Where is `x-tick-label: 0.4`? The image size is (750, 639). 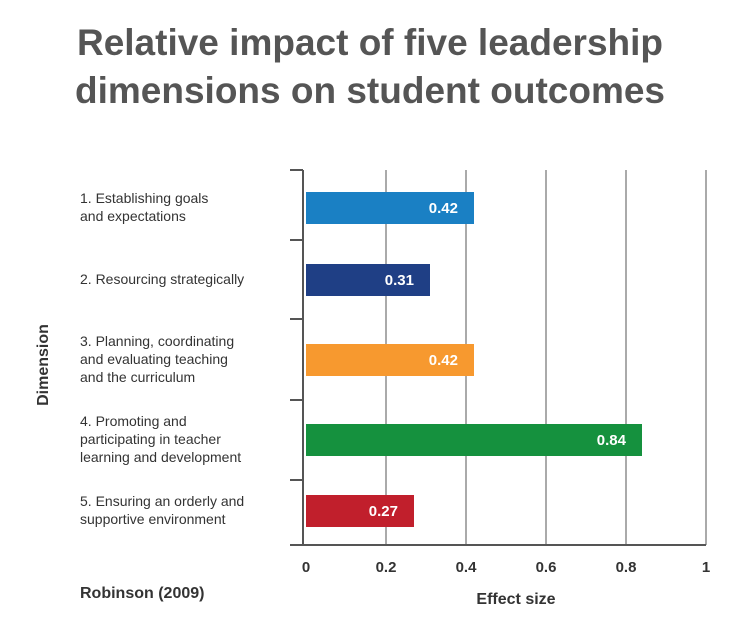
x-tick-label: 0.4 is located at coordinates (467, 567).